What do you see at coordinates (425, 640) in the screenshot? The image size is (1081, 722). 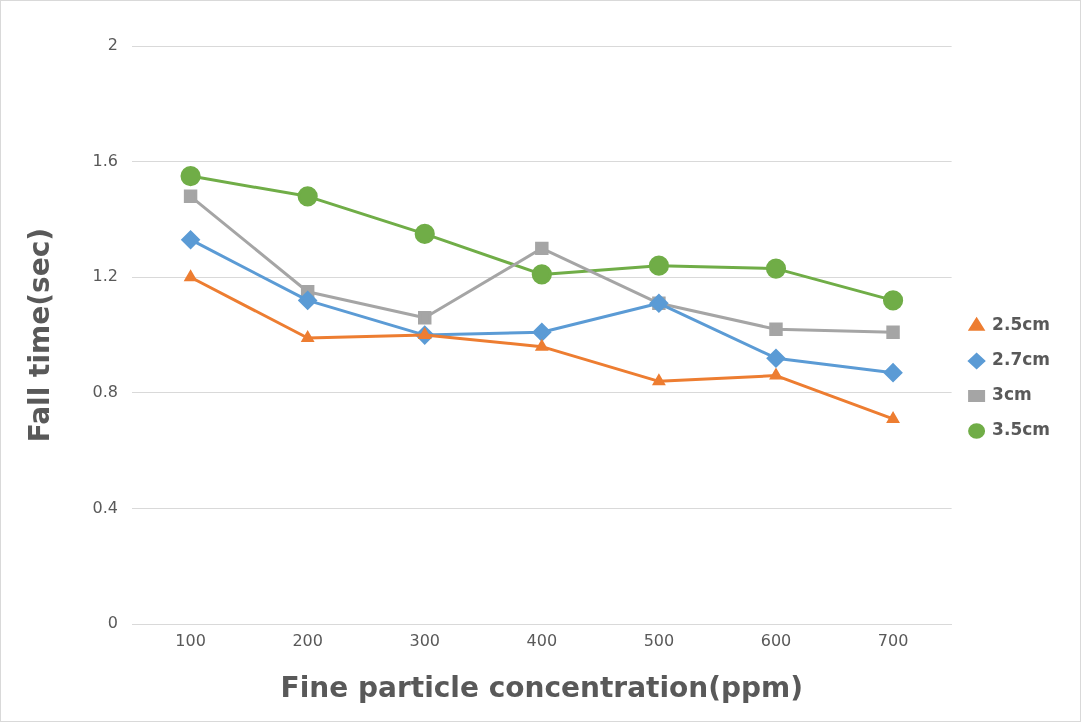 I see `x-tick-label: 300` at bounding box center [425, 640].